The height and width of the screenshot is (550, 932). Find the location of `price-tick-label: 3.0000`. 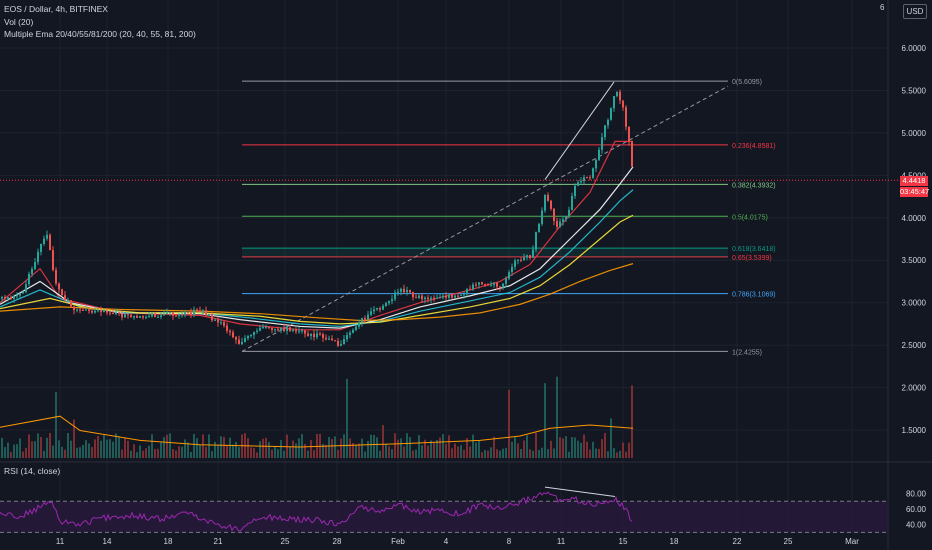

price-tick-label: 3.0000 is located at coordinates (914, 303).